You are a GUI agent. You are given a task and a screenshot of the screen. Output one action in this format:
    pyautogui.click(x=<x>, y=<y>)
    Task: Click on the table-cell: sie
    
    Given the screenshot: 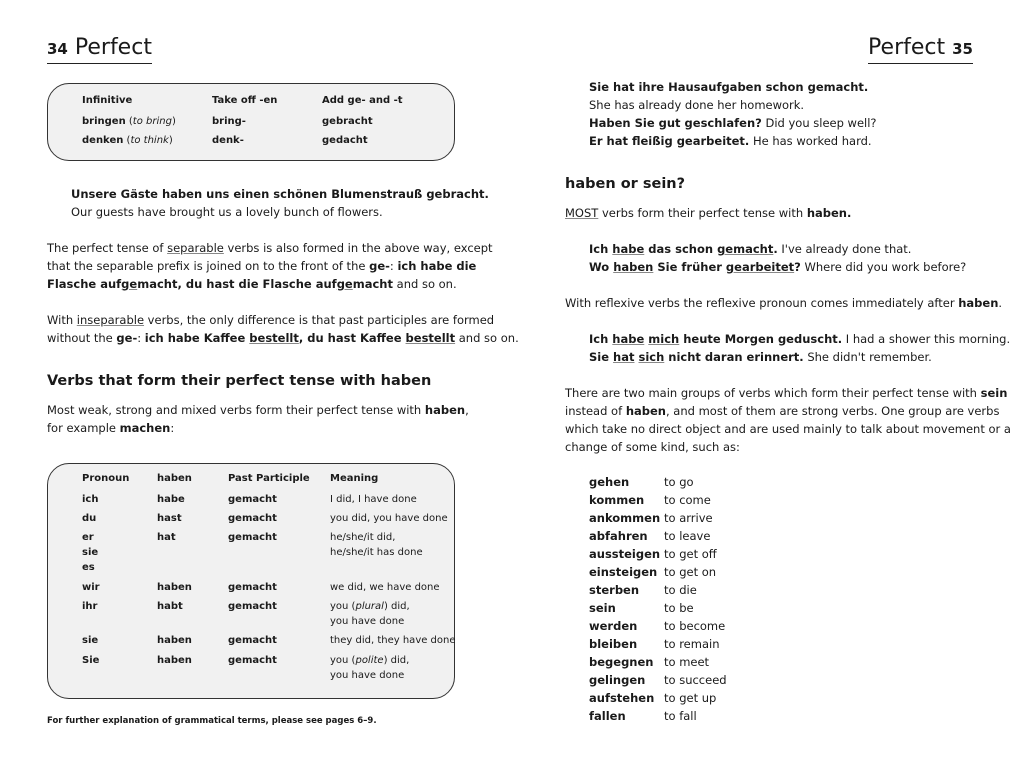 What is the action you would take?
    pyautogui.click(x=90, y=640)
    